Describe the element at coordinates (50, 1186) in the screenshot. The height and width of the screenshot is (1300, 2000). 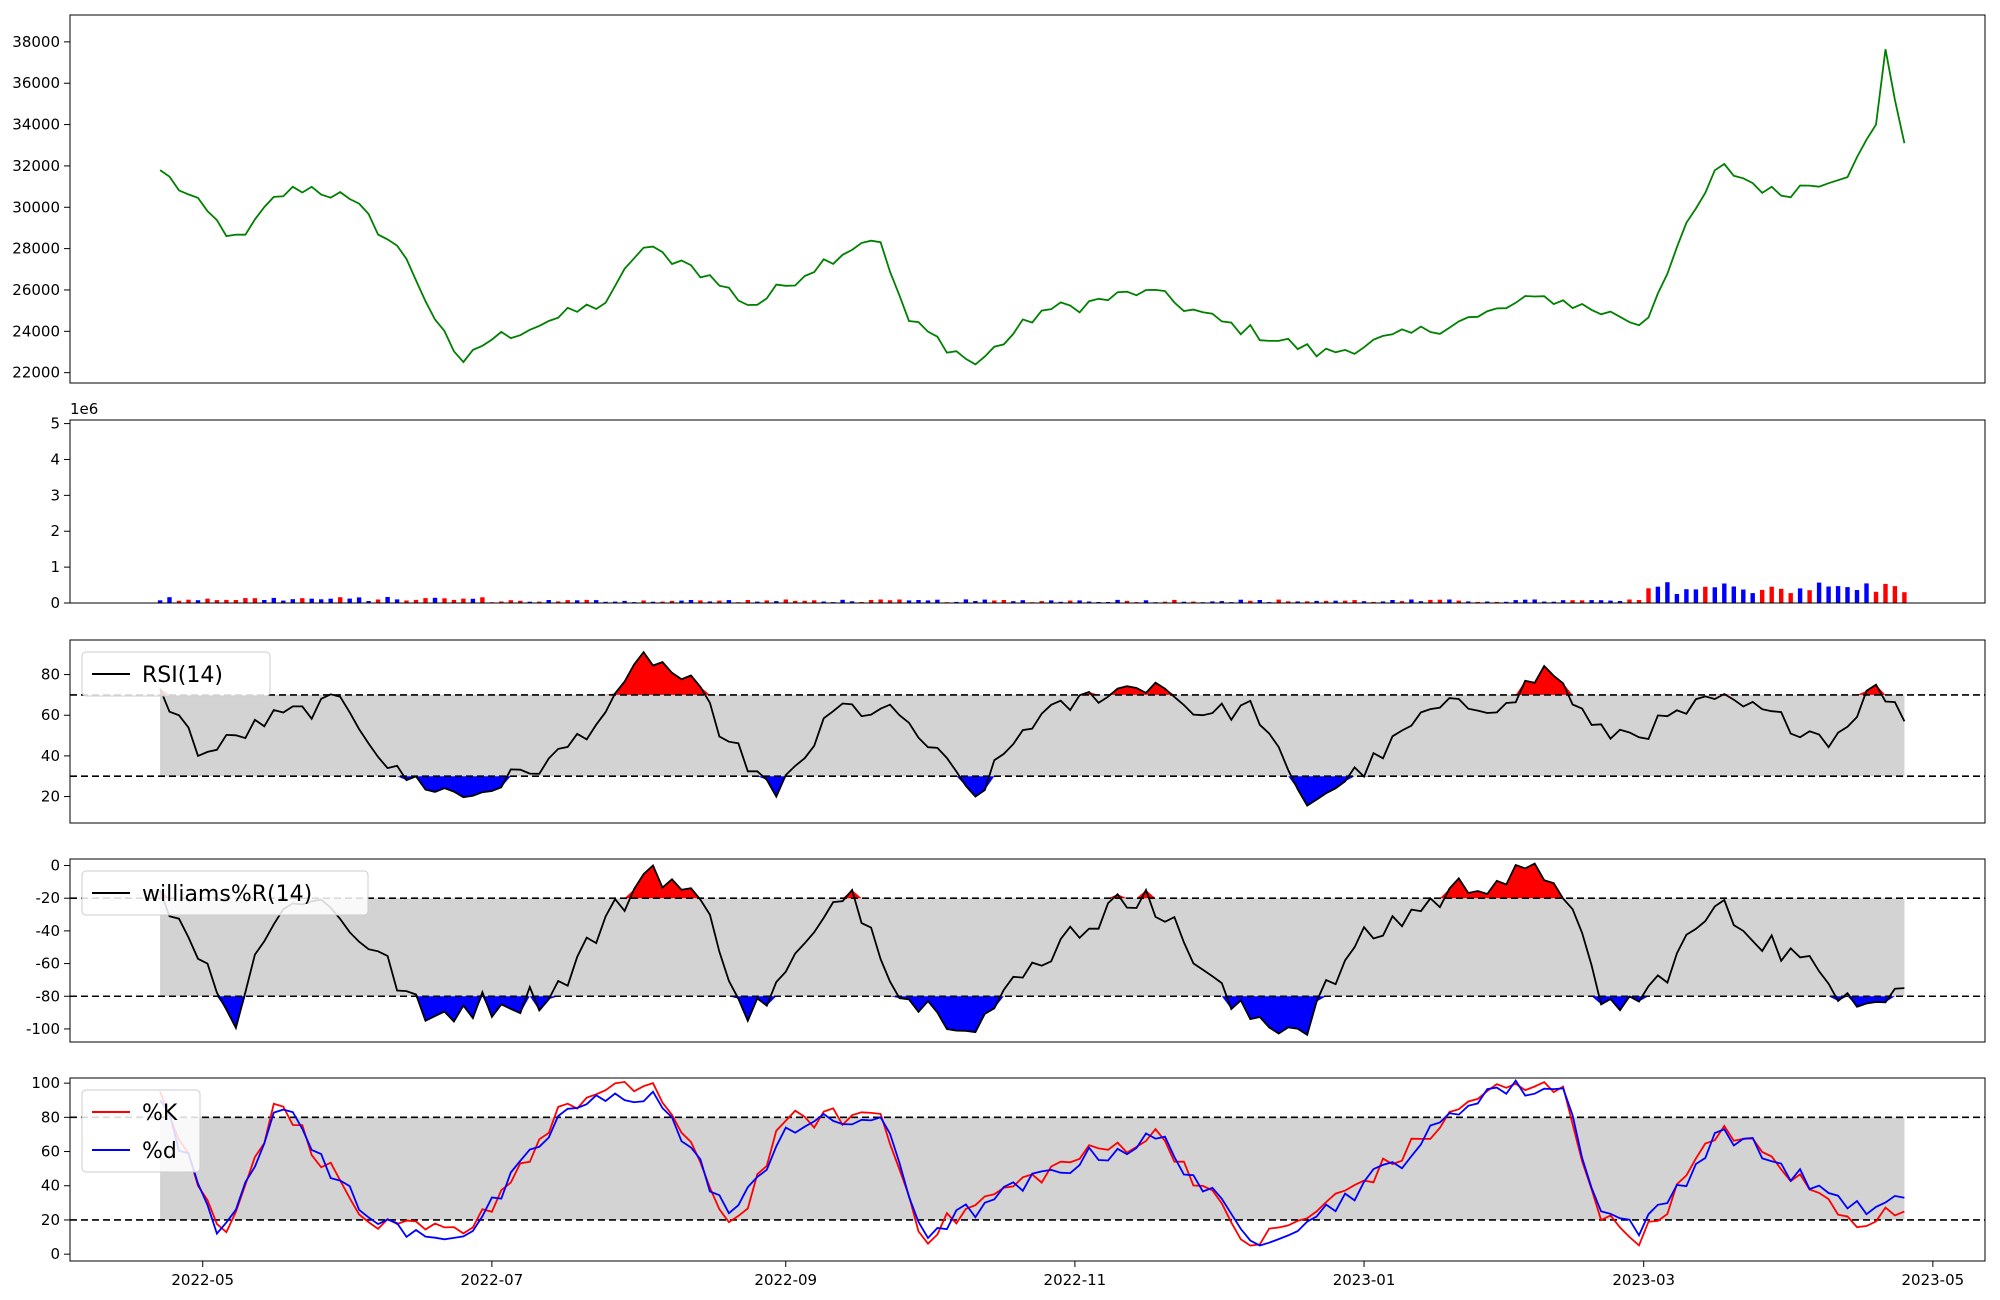
I see `stochastic-tick-label: 40` at that location.